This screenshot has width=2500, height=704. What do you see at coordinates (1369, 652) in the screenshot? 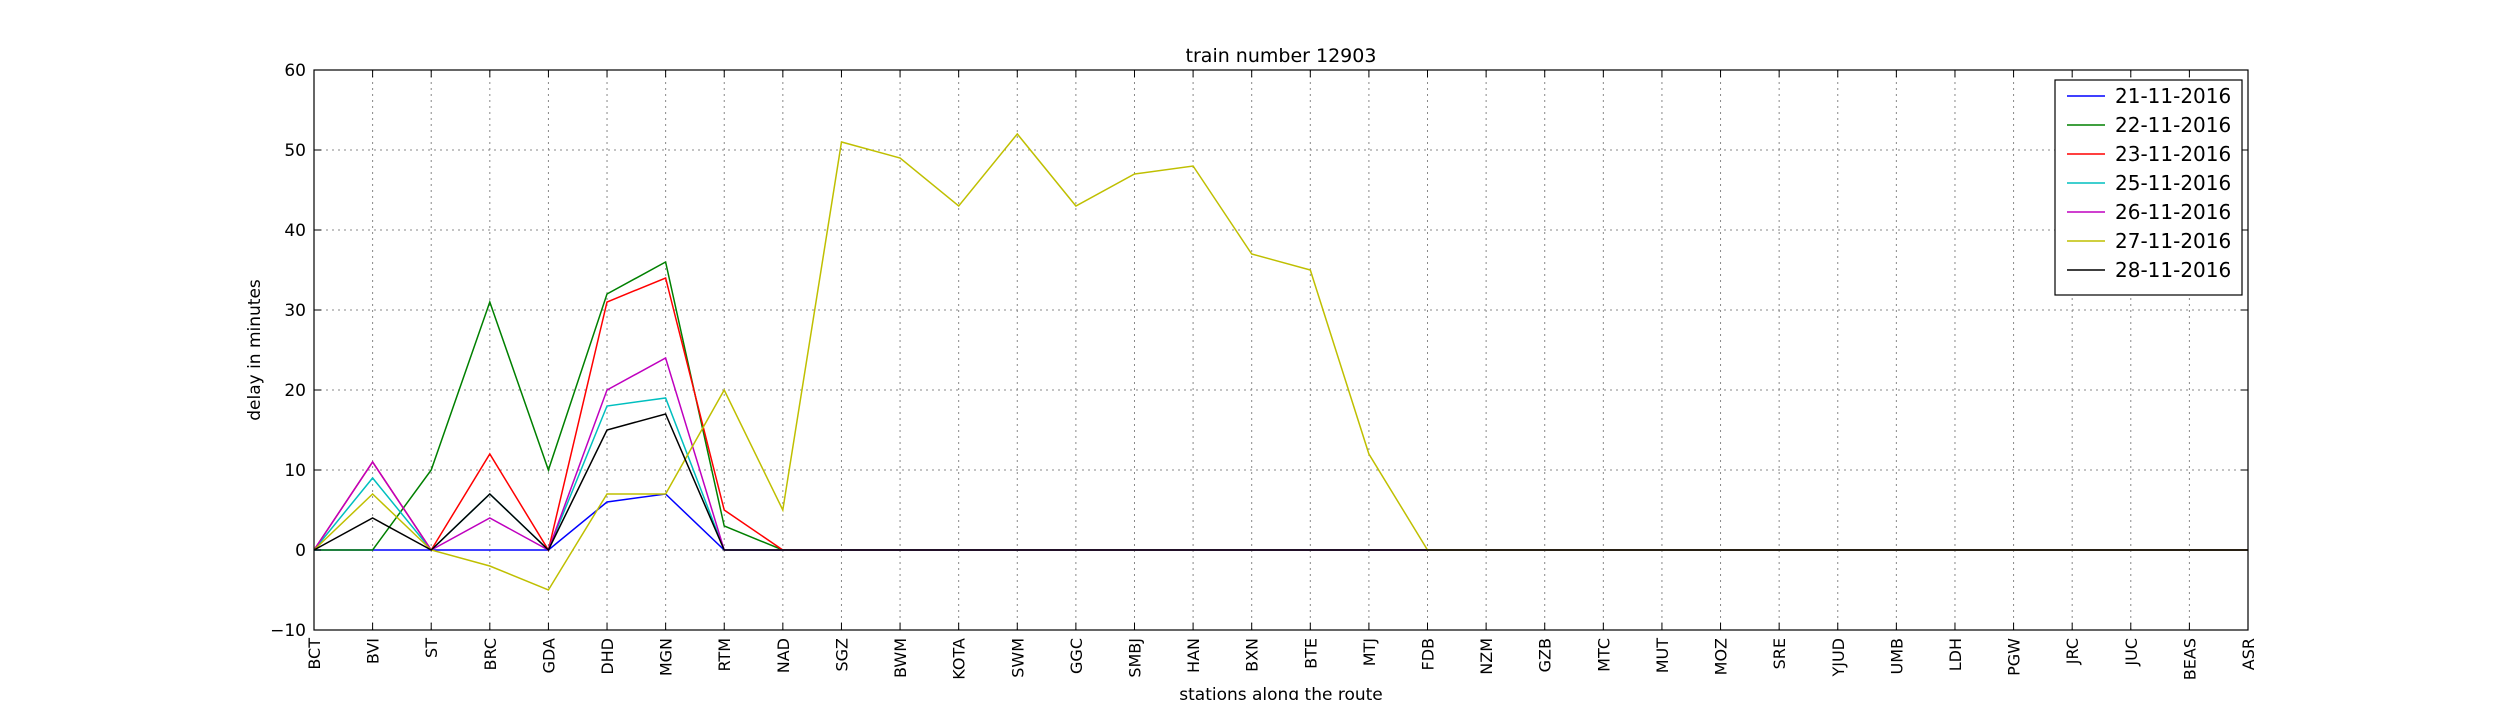
I see `x-tick-label: MTJ` at bounding box center [1369, 652].